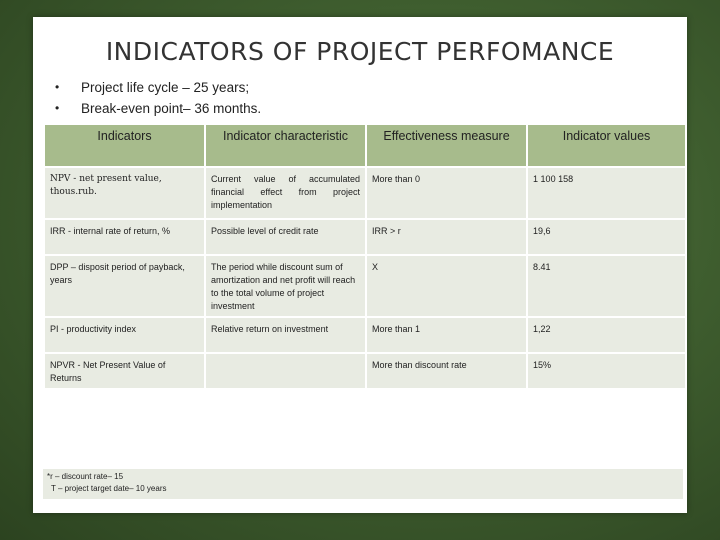 This screenshot has height=540, width=720. I want to click on cell-measure: Х, so click(447, 286).